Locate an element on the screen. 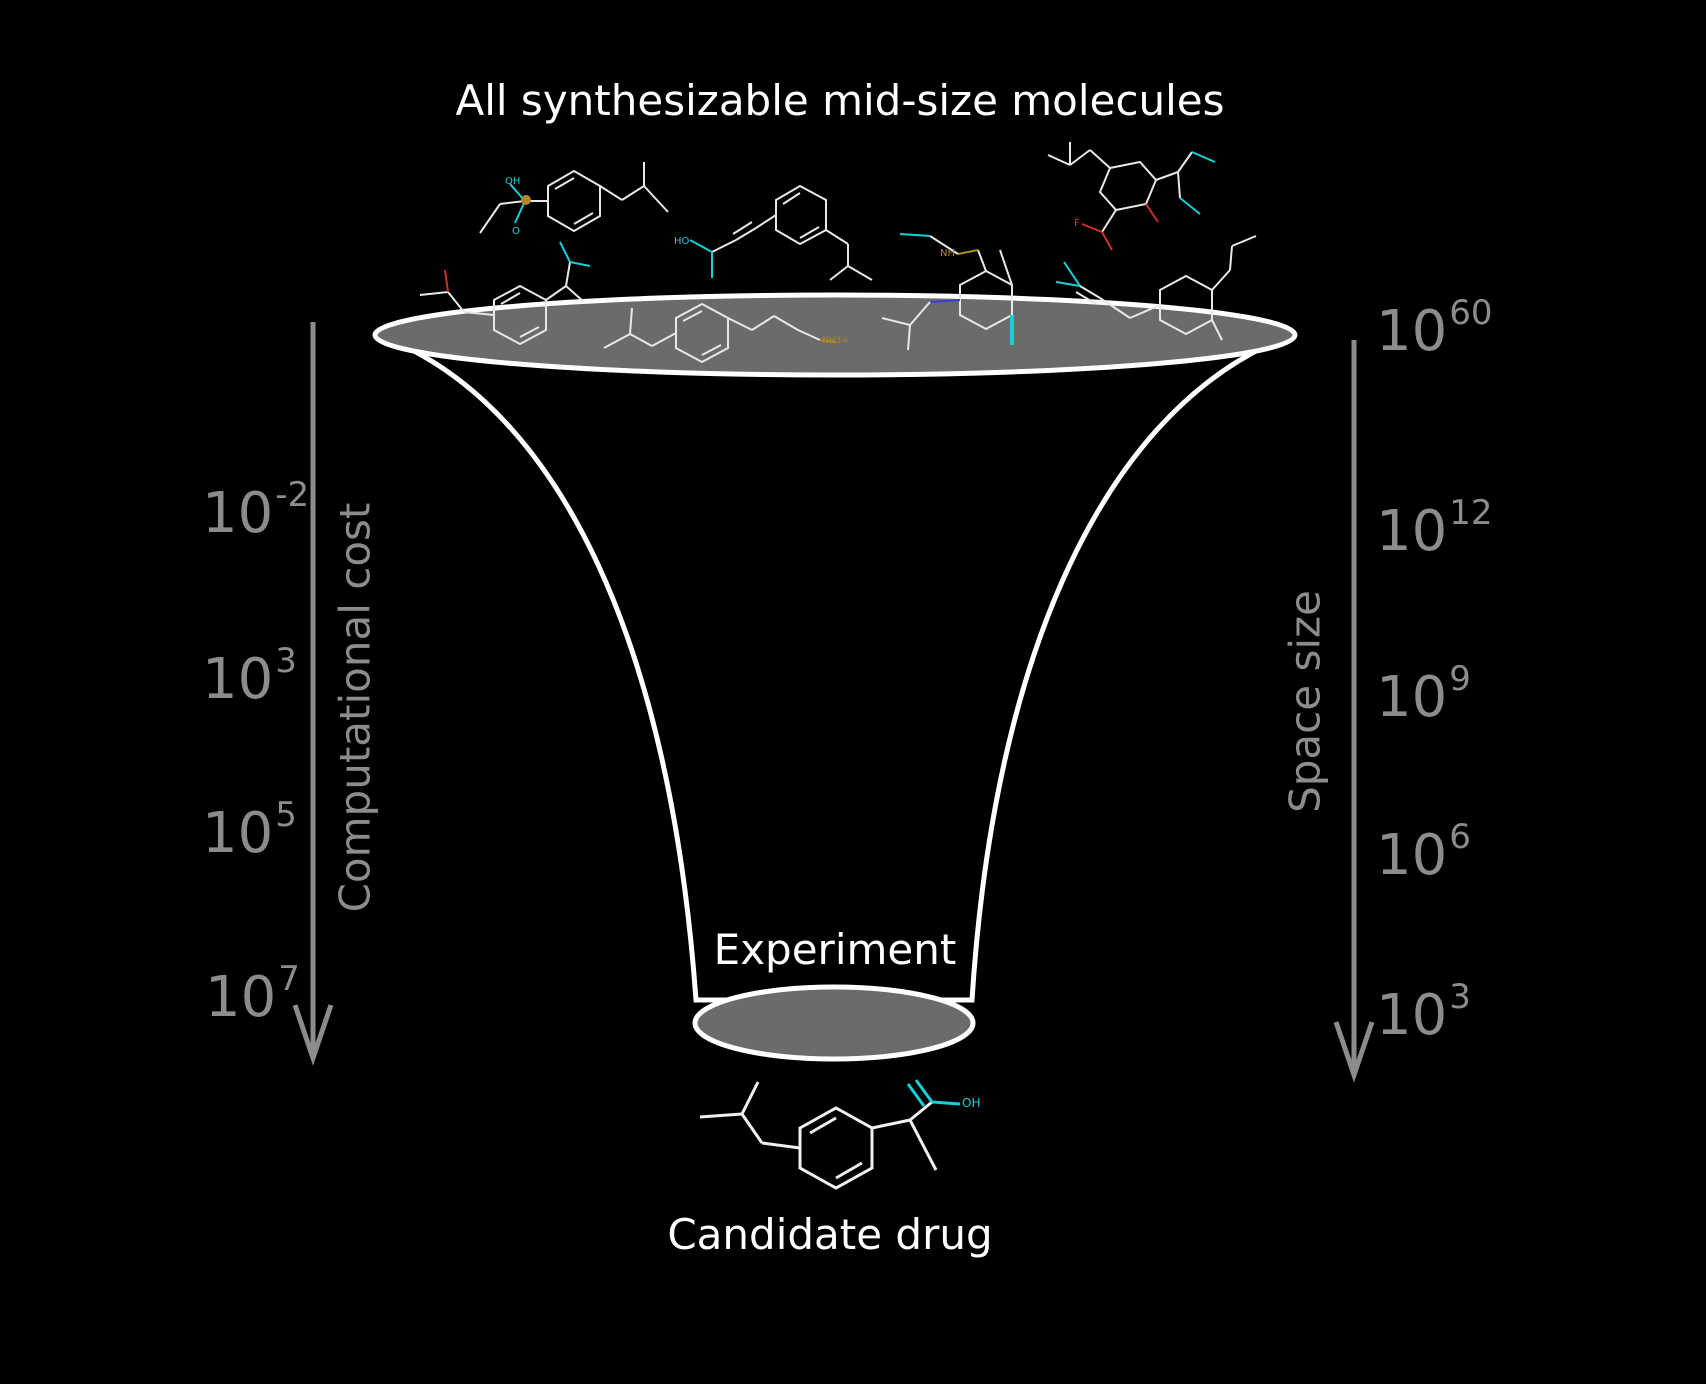 The image size is (1706, 1384). space-size-label: Space size is located at coordinates (1305, 701).